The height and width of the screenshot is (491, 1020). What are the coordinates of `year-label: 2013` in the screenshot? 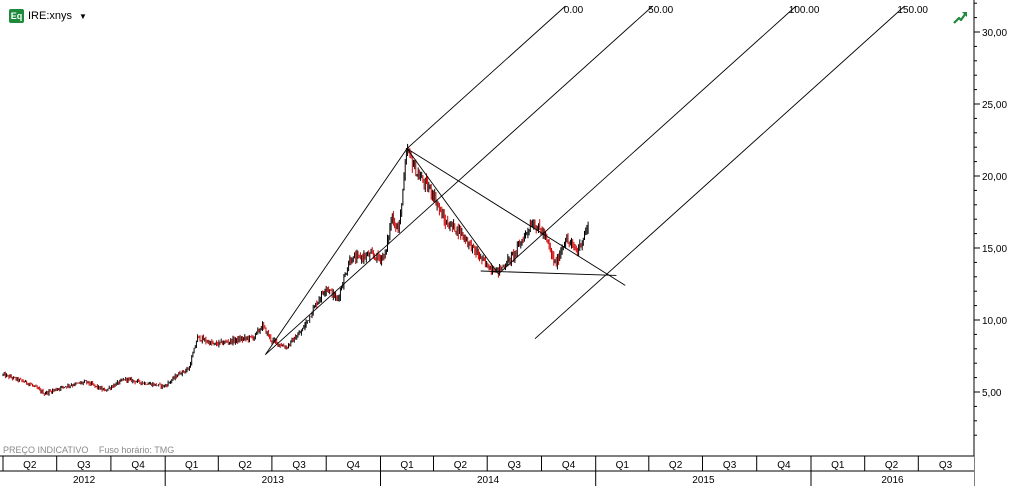 It's located at (273, 480).